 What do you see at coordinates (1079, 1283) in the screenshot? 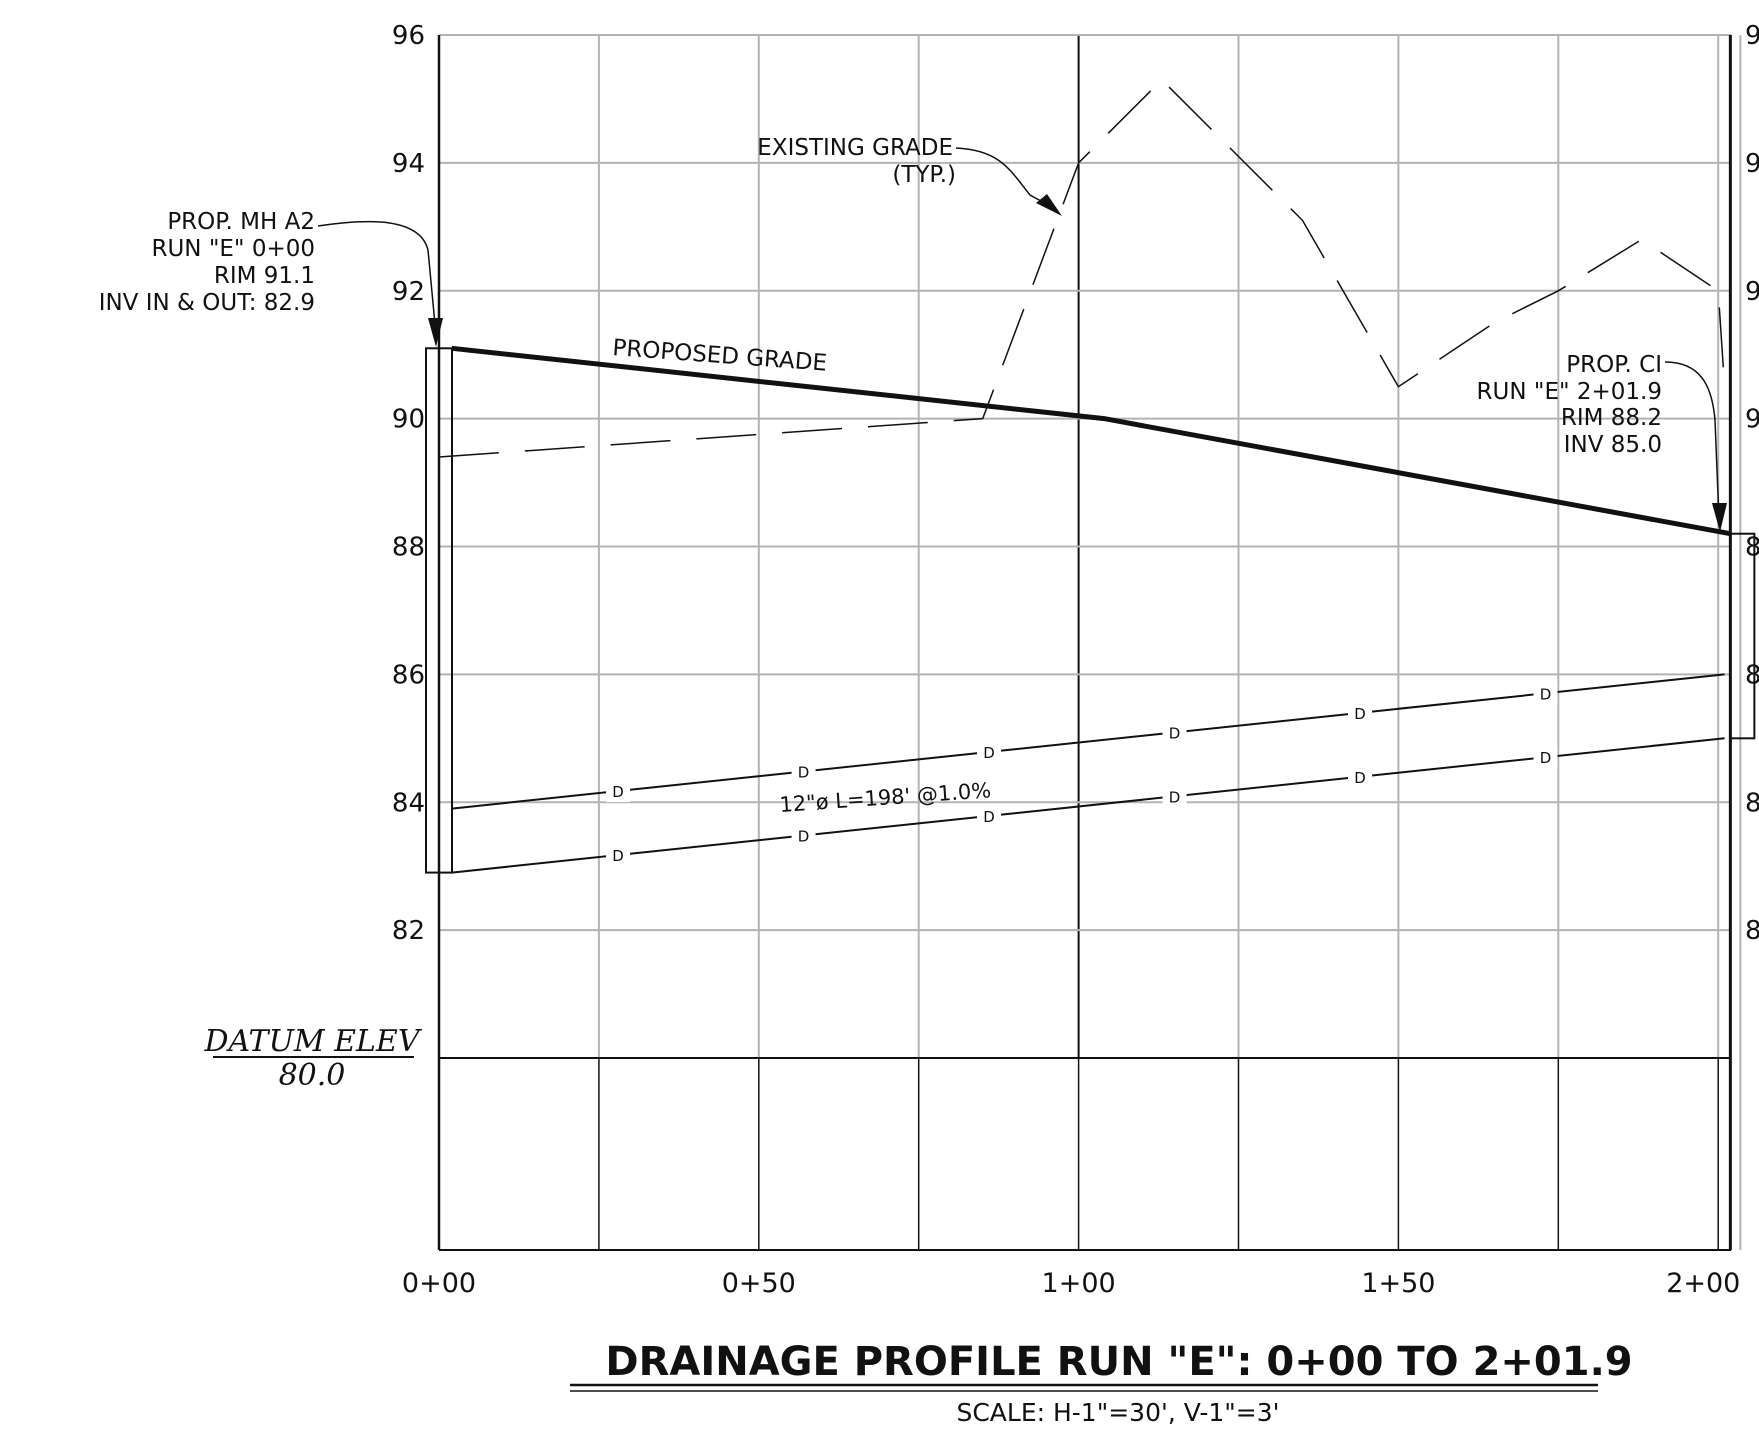
I see `x-tick-label: 1+00` at bounding box center [1079, 1283].